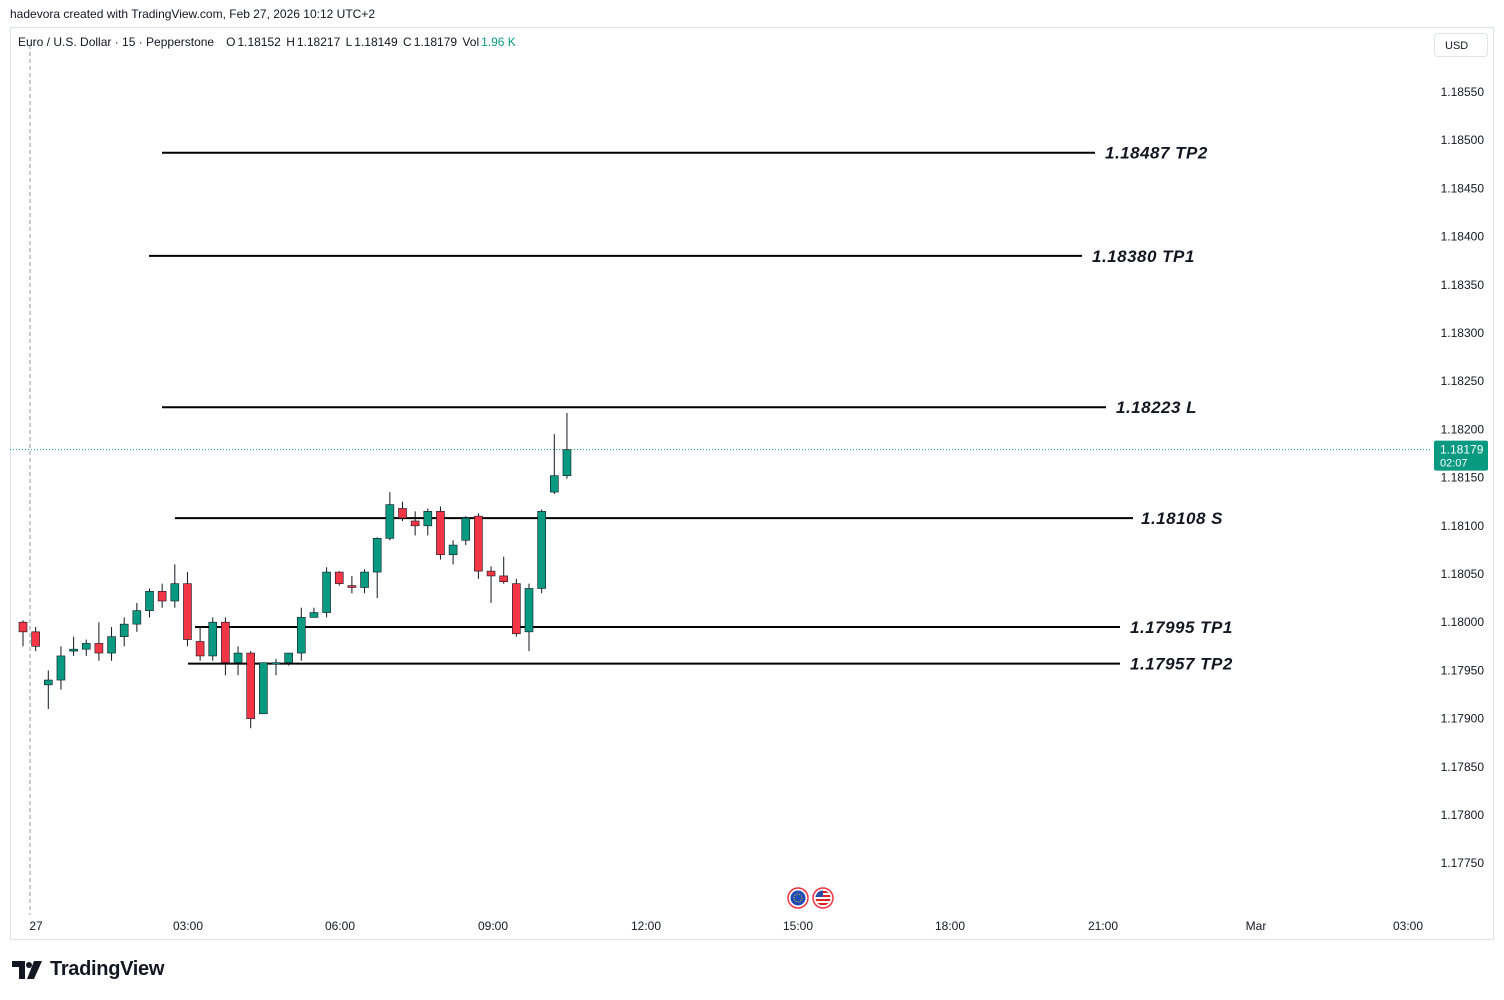 The width and height of the screenshot is (1504, 1000). I want to click on price-tick-label: 1.18400, so click(1463, 237).